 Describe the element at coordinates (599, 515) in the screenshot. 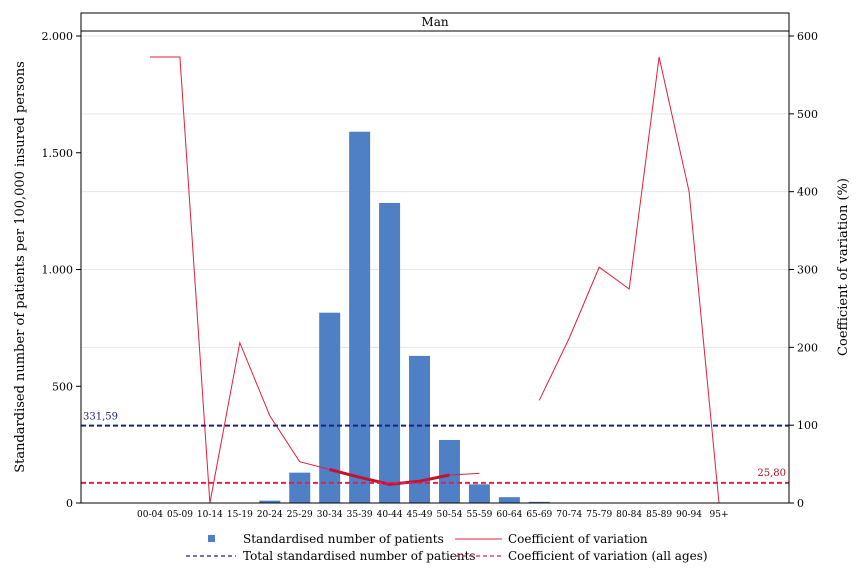

I see `x-tick-label: 75-79` at that location.